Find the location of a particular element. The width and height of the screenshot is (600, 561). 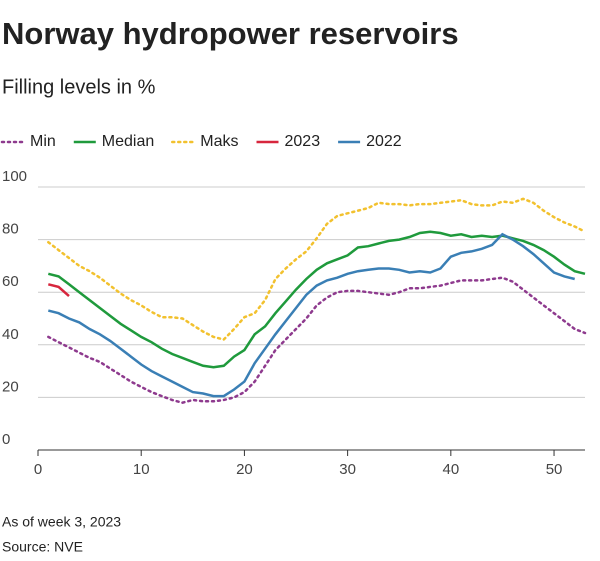

x-tick-label: 20 is located at coordinates (244, 469).